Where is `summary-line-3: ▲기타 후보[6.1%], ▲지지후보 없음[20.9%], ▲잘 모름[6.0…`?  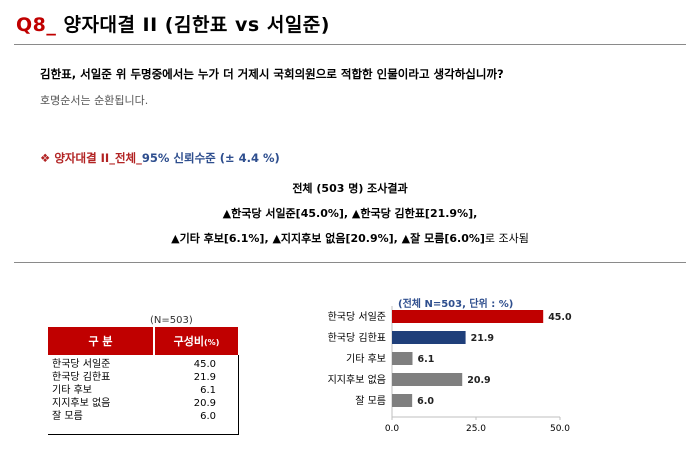
summary-line-3: ▲기타 후보[6.1%], ▲지지후보 없음[20.9%], ▲잘 모름[6.0… is located at coordinates (350, 238).